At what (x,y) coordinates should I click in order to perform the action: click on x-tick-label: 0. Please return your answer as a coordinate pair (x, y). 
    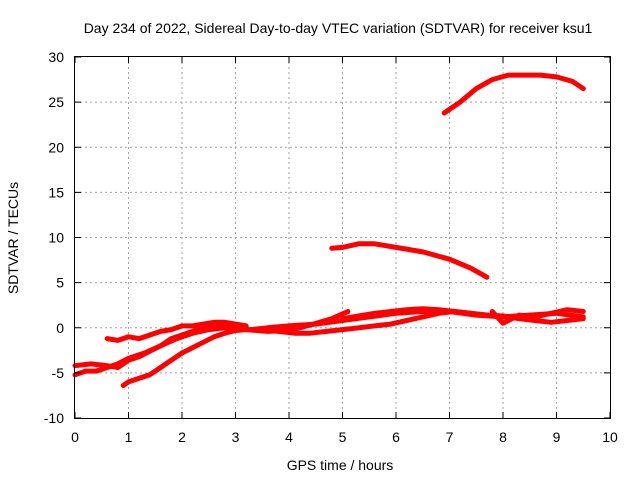
    Looking at the image, I should click on (75, 437).